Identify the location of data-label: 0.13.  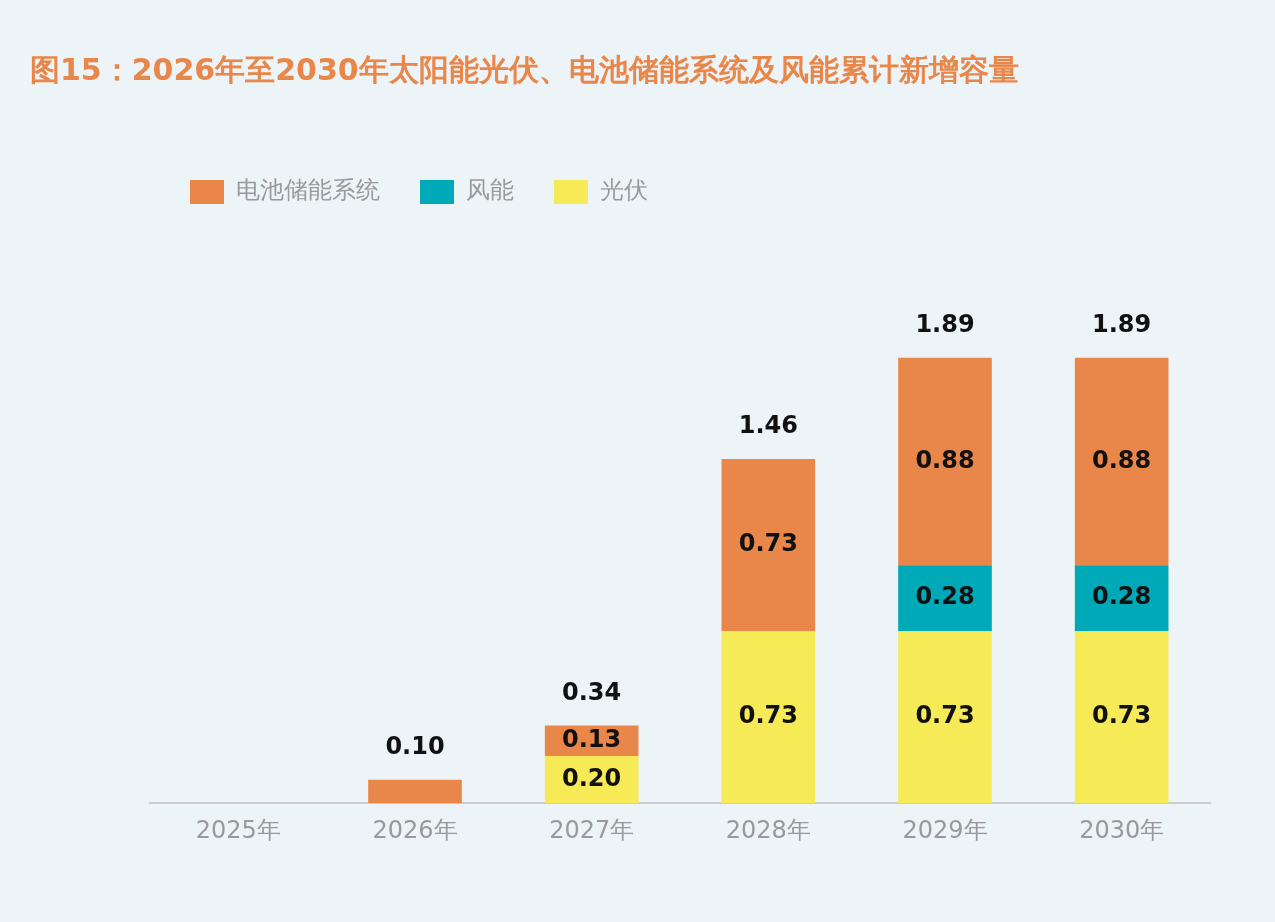
(592, 738).